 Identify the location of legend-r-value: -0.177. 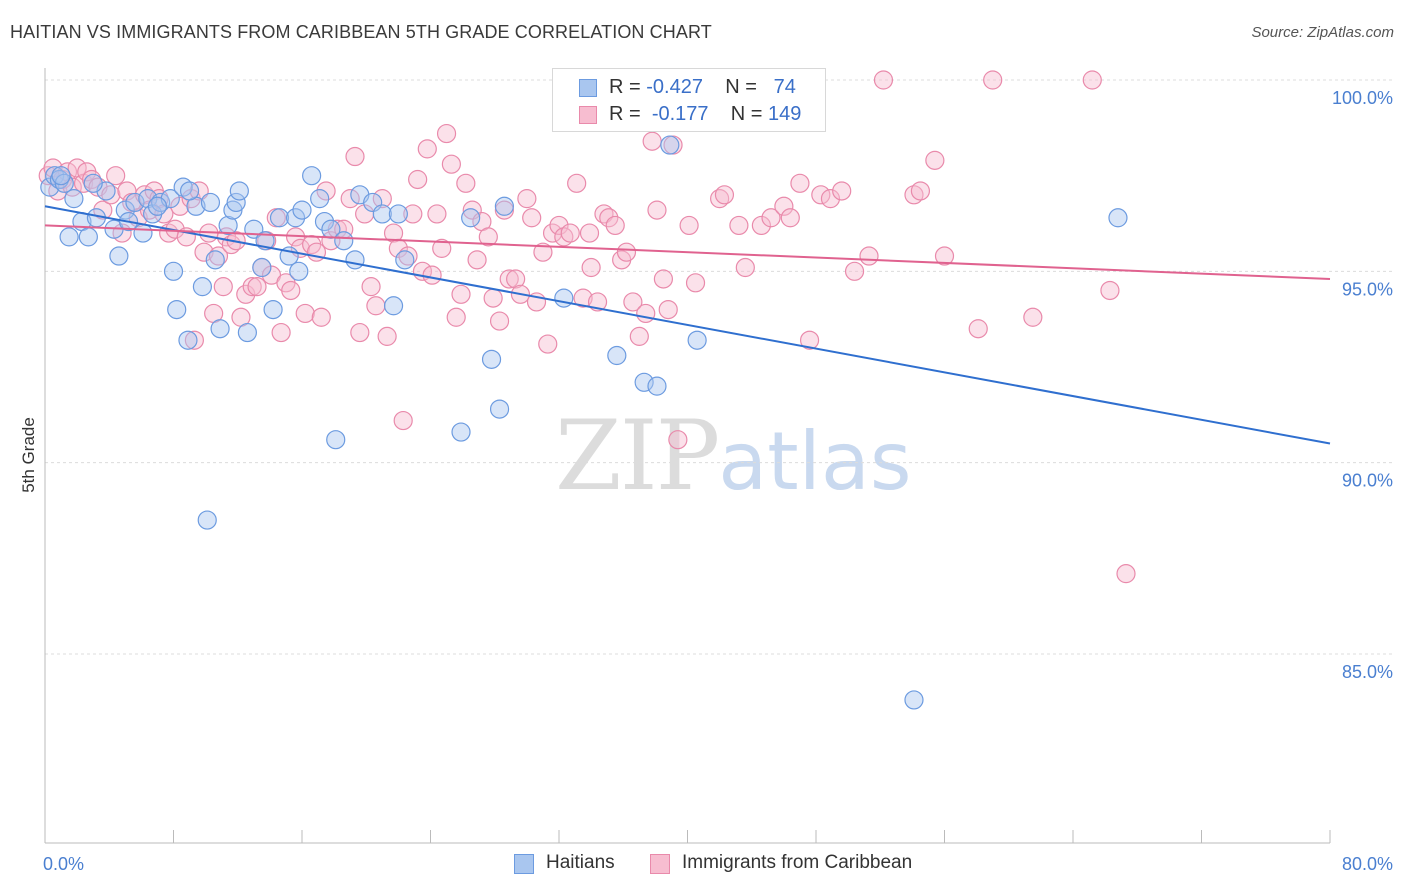
(680, 114).